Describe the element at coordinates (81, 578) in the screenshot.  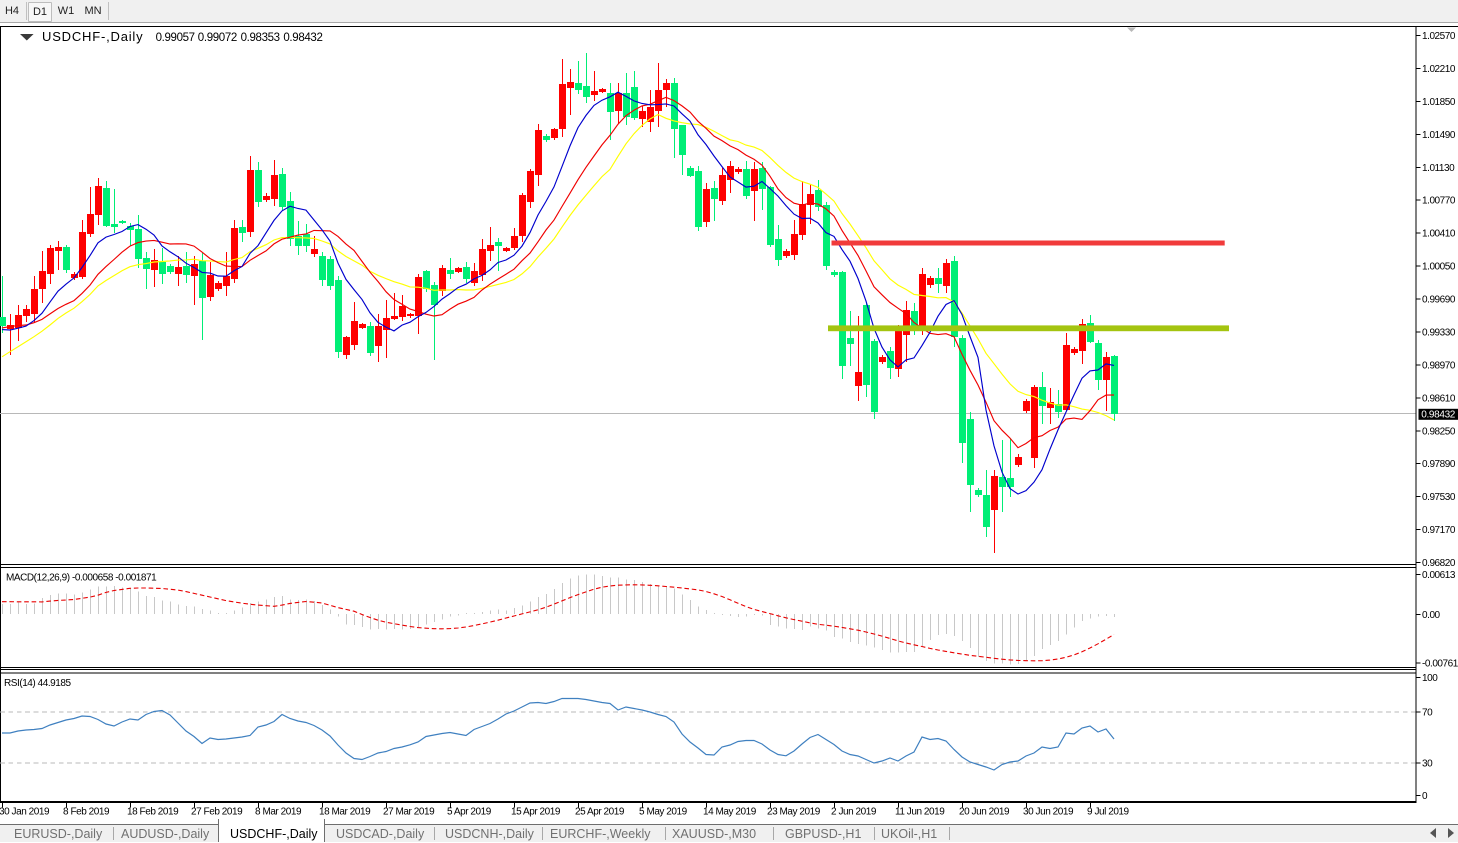
I see `svg-text:MACD(12,26,9) -0.000658 -0.001: MACD(12,26,9) -0.000658 -0.001871` at that location.